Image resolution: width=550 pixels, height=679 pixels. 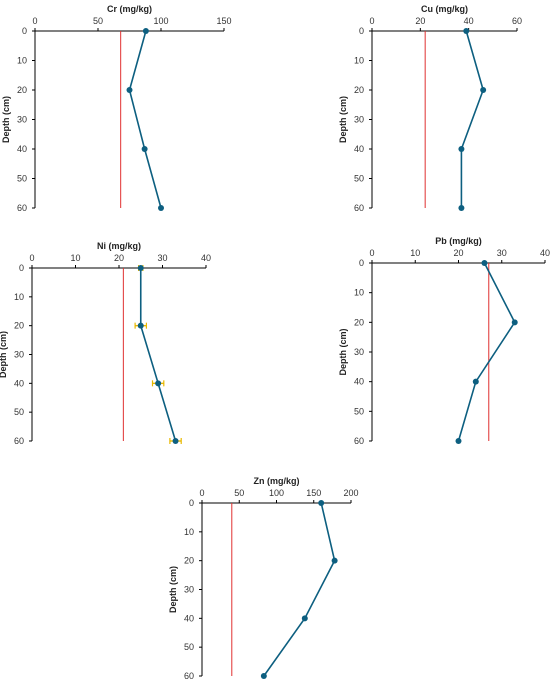 I want to click on chart-title: Cu (mg/kg), so click(x=444, y=9).